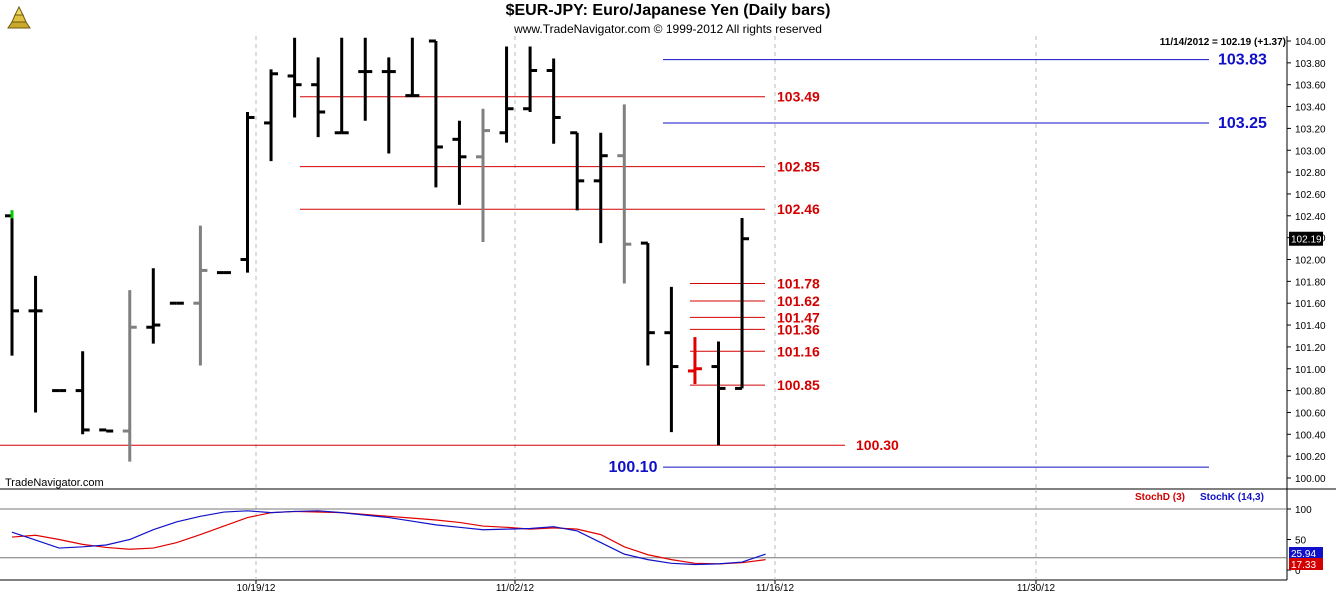 This screenshot has width=1336, height=599. Describe the element at coordinates (1303, 510) in the screenshot. I see `stoch-tick-label: 100` at that location.